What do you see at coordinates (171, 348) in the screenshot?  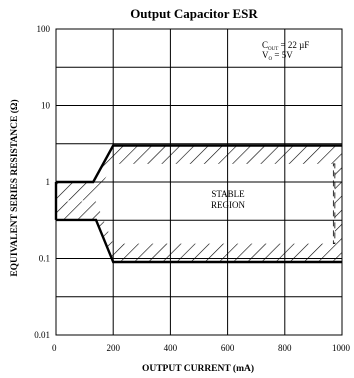 I see `x-tick-label-2: 400` at bounding box center [171, 348].